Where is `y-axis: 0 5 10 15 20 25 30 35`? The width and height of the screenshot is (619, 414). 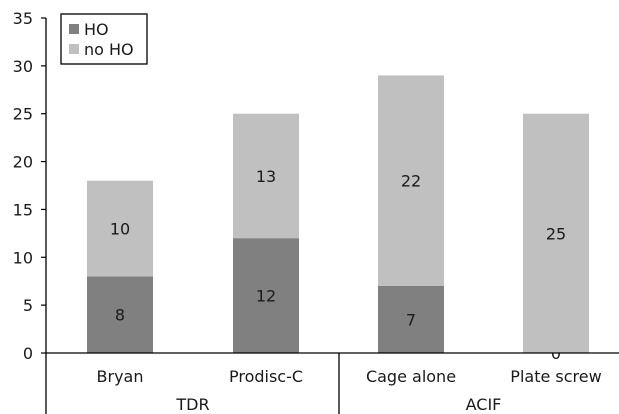 y-axis: 0 5 10 15 20 25 30 35 is located at coordinates (30, 211).